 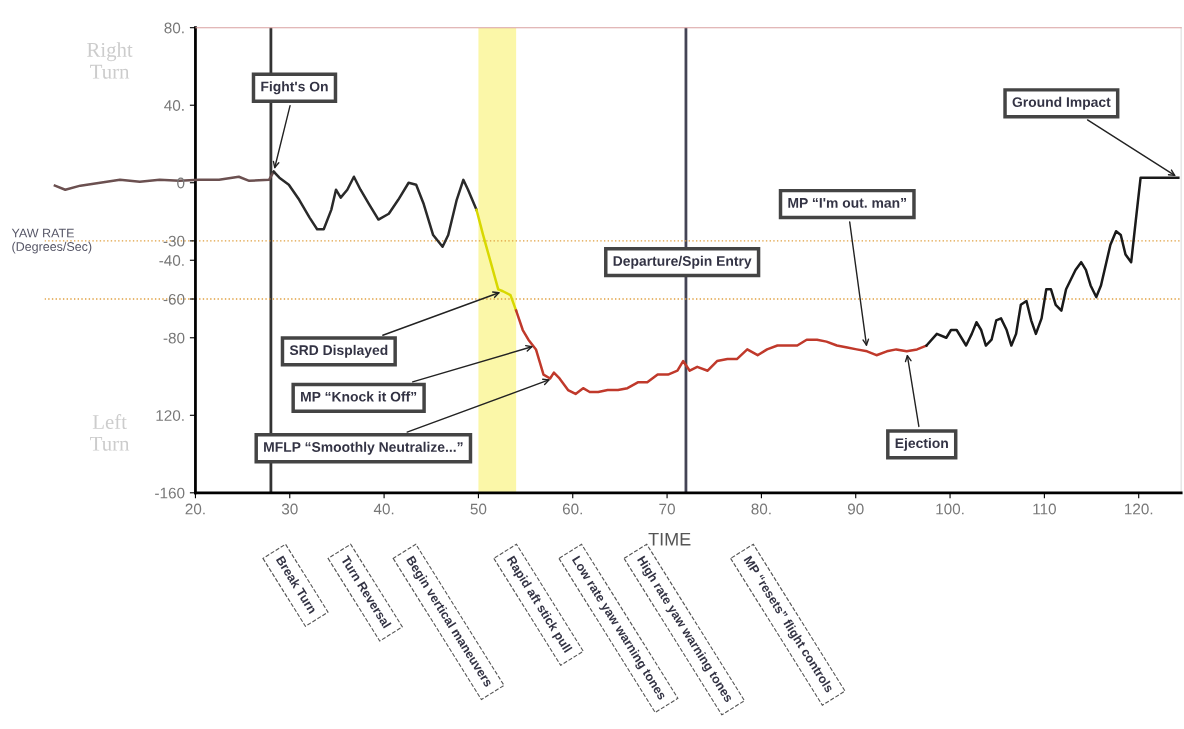 I want to click on x-tick-label: 60., so click(x=572, y=509).